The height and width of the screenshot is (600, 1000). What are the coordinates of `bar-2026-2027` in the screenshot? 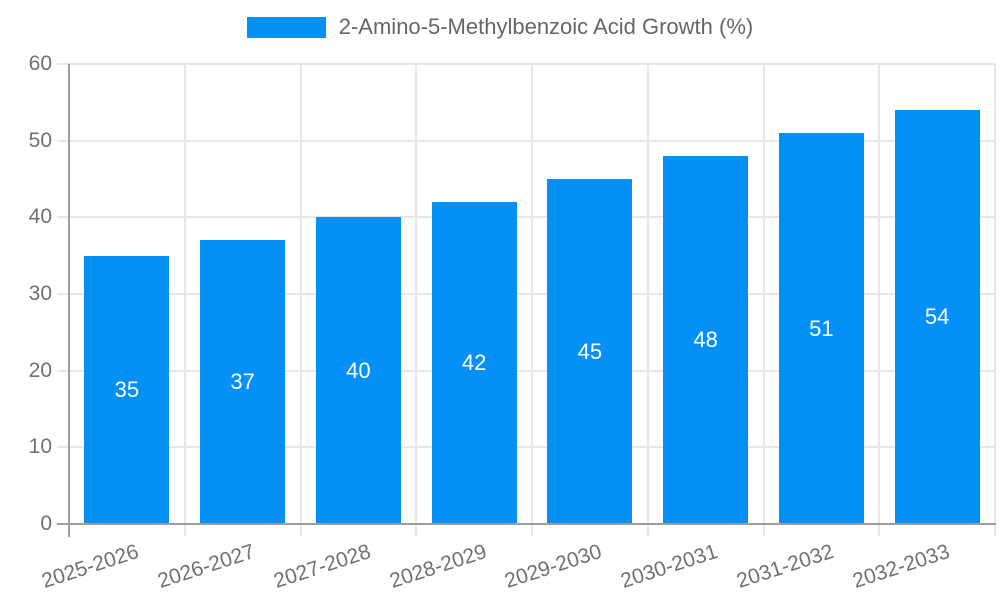 It's located at (243, 381).